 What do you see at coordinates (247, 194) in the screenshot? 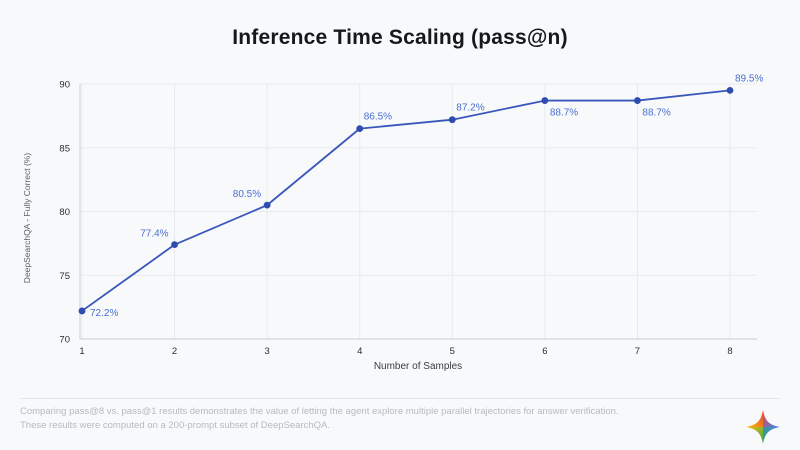
I see `svg-text: 80.5%` at bounding box center [247, 194].